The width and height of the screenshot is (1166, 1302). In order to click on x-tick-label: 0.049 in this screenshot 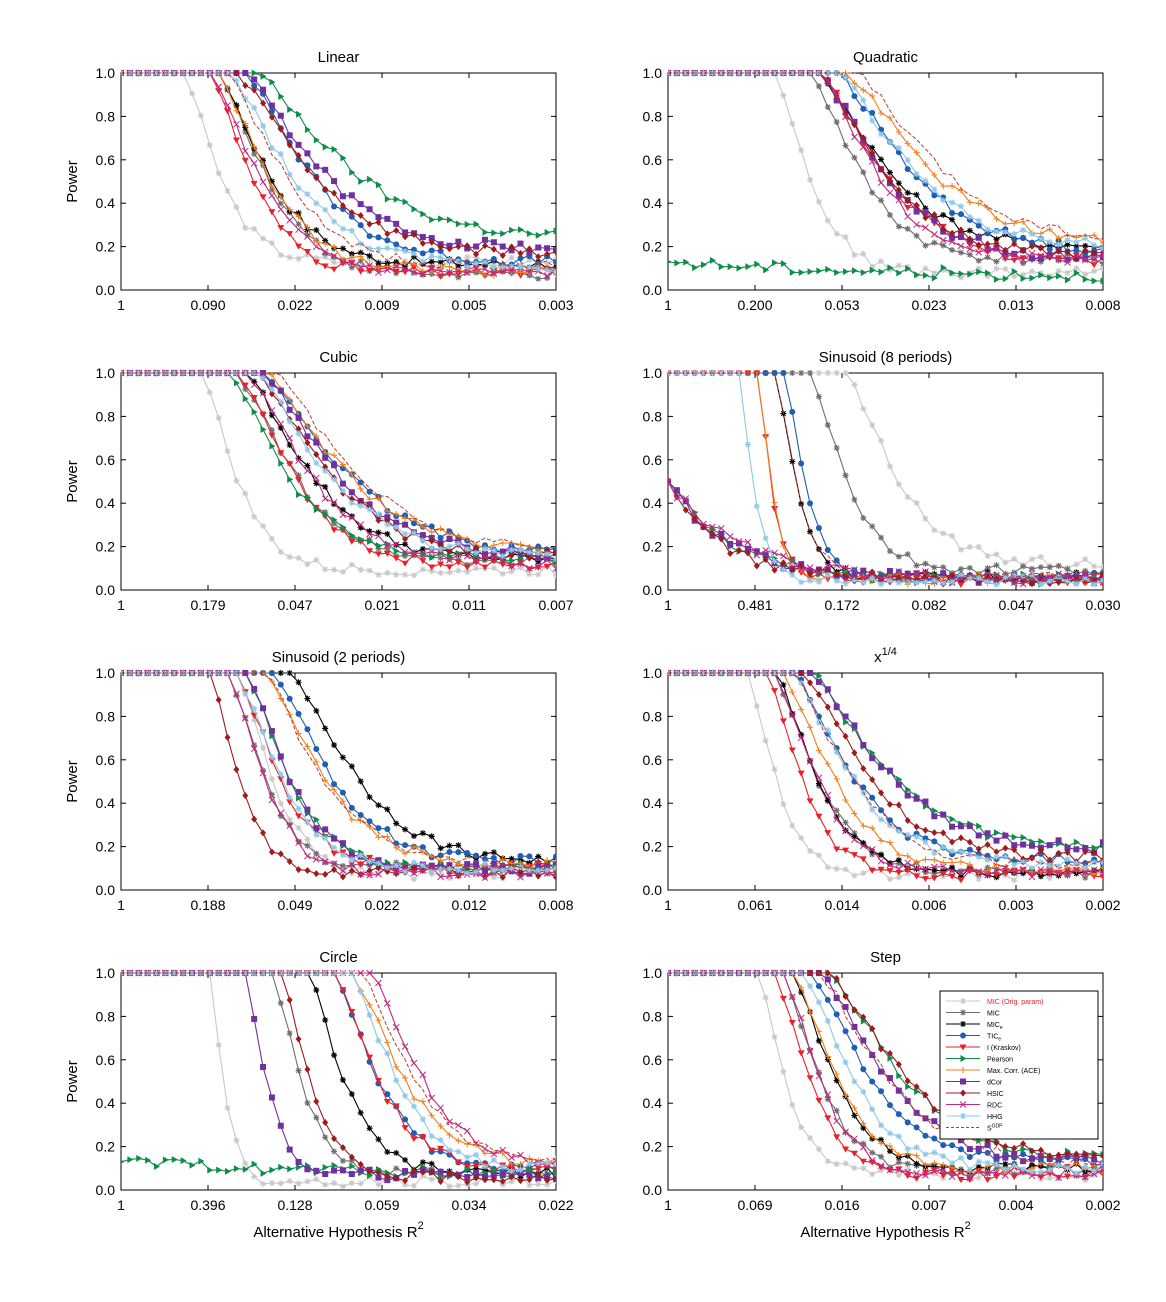, I will do `click(294, 905)`.